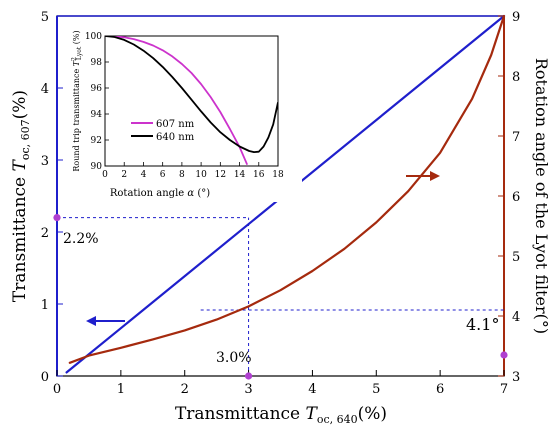 The width and height of the screenshot is (550, 436). What do you see at coordinates (21, 196) in the screenshot?
I see `left-y-axis-label: Transmittance Toc, 607(%)` at bounding box center [21, 196].